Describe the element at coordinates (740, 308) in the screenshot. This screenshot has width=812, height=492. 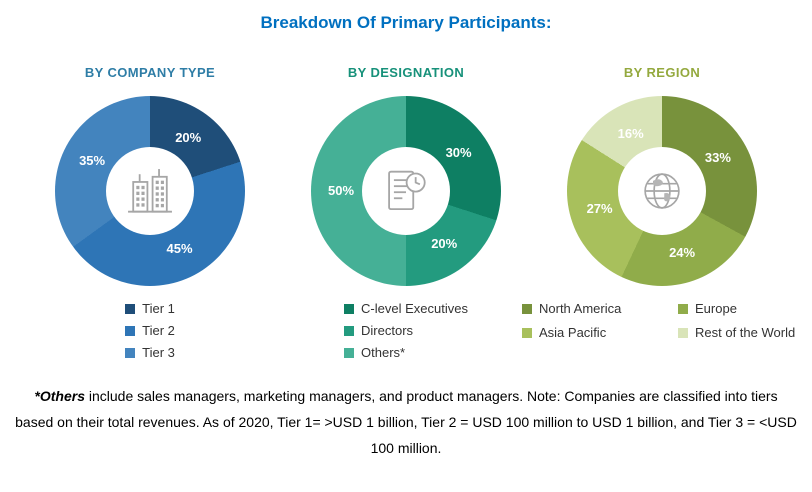
I see `legend-item: Europe` at that location.